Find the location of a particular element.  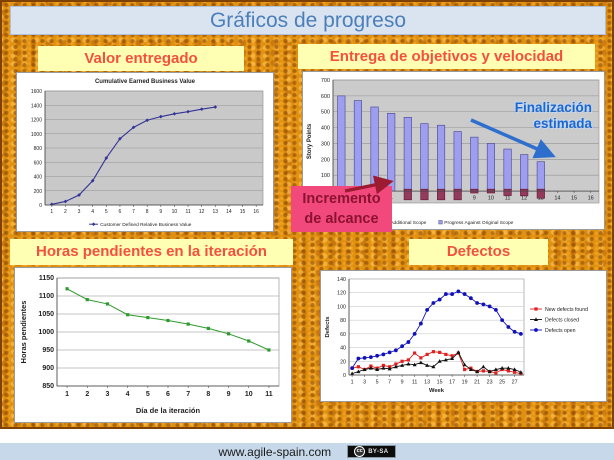

svg-text: 100 is located at coordinates (341, 307).